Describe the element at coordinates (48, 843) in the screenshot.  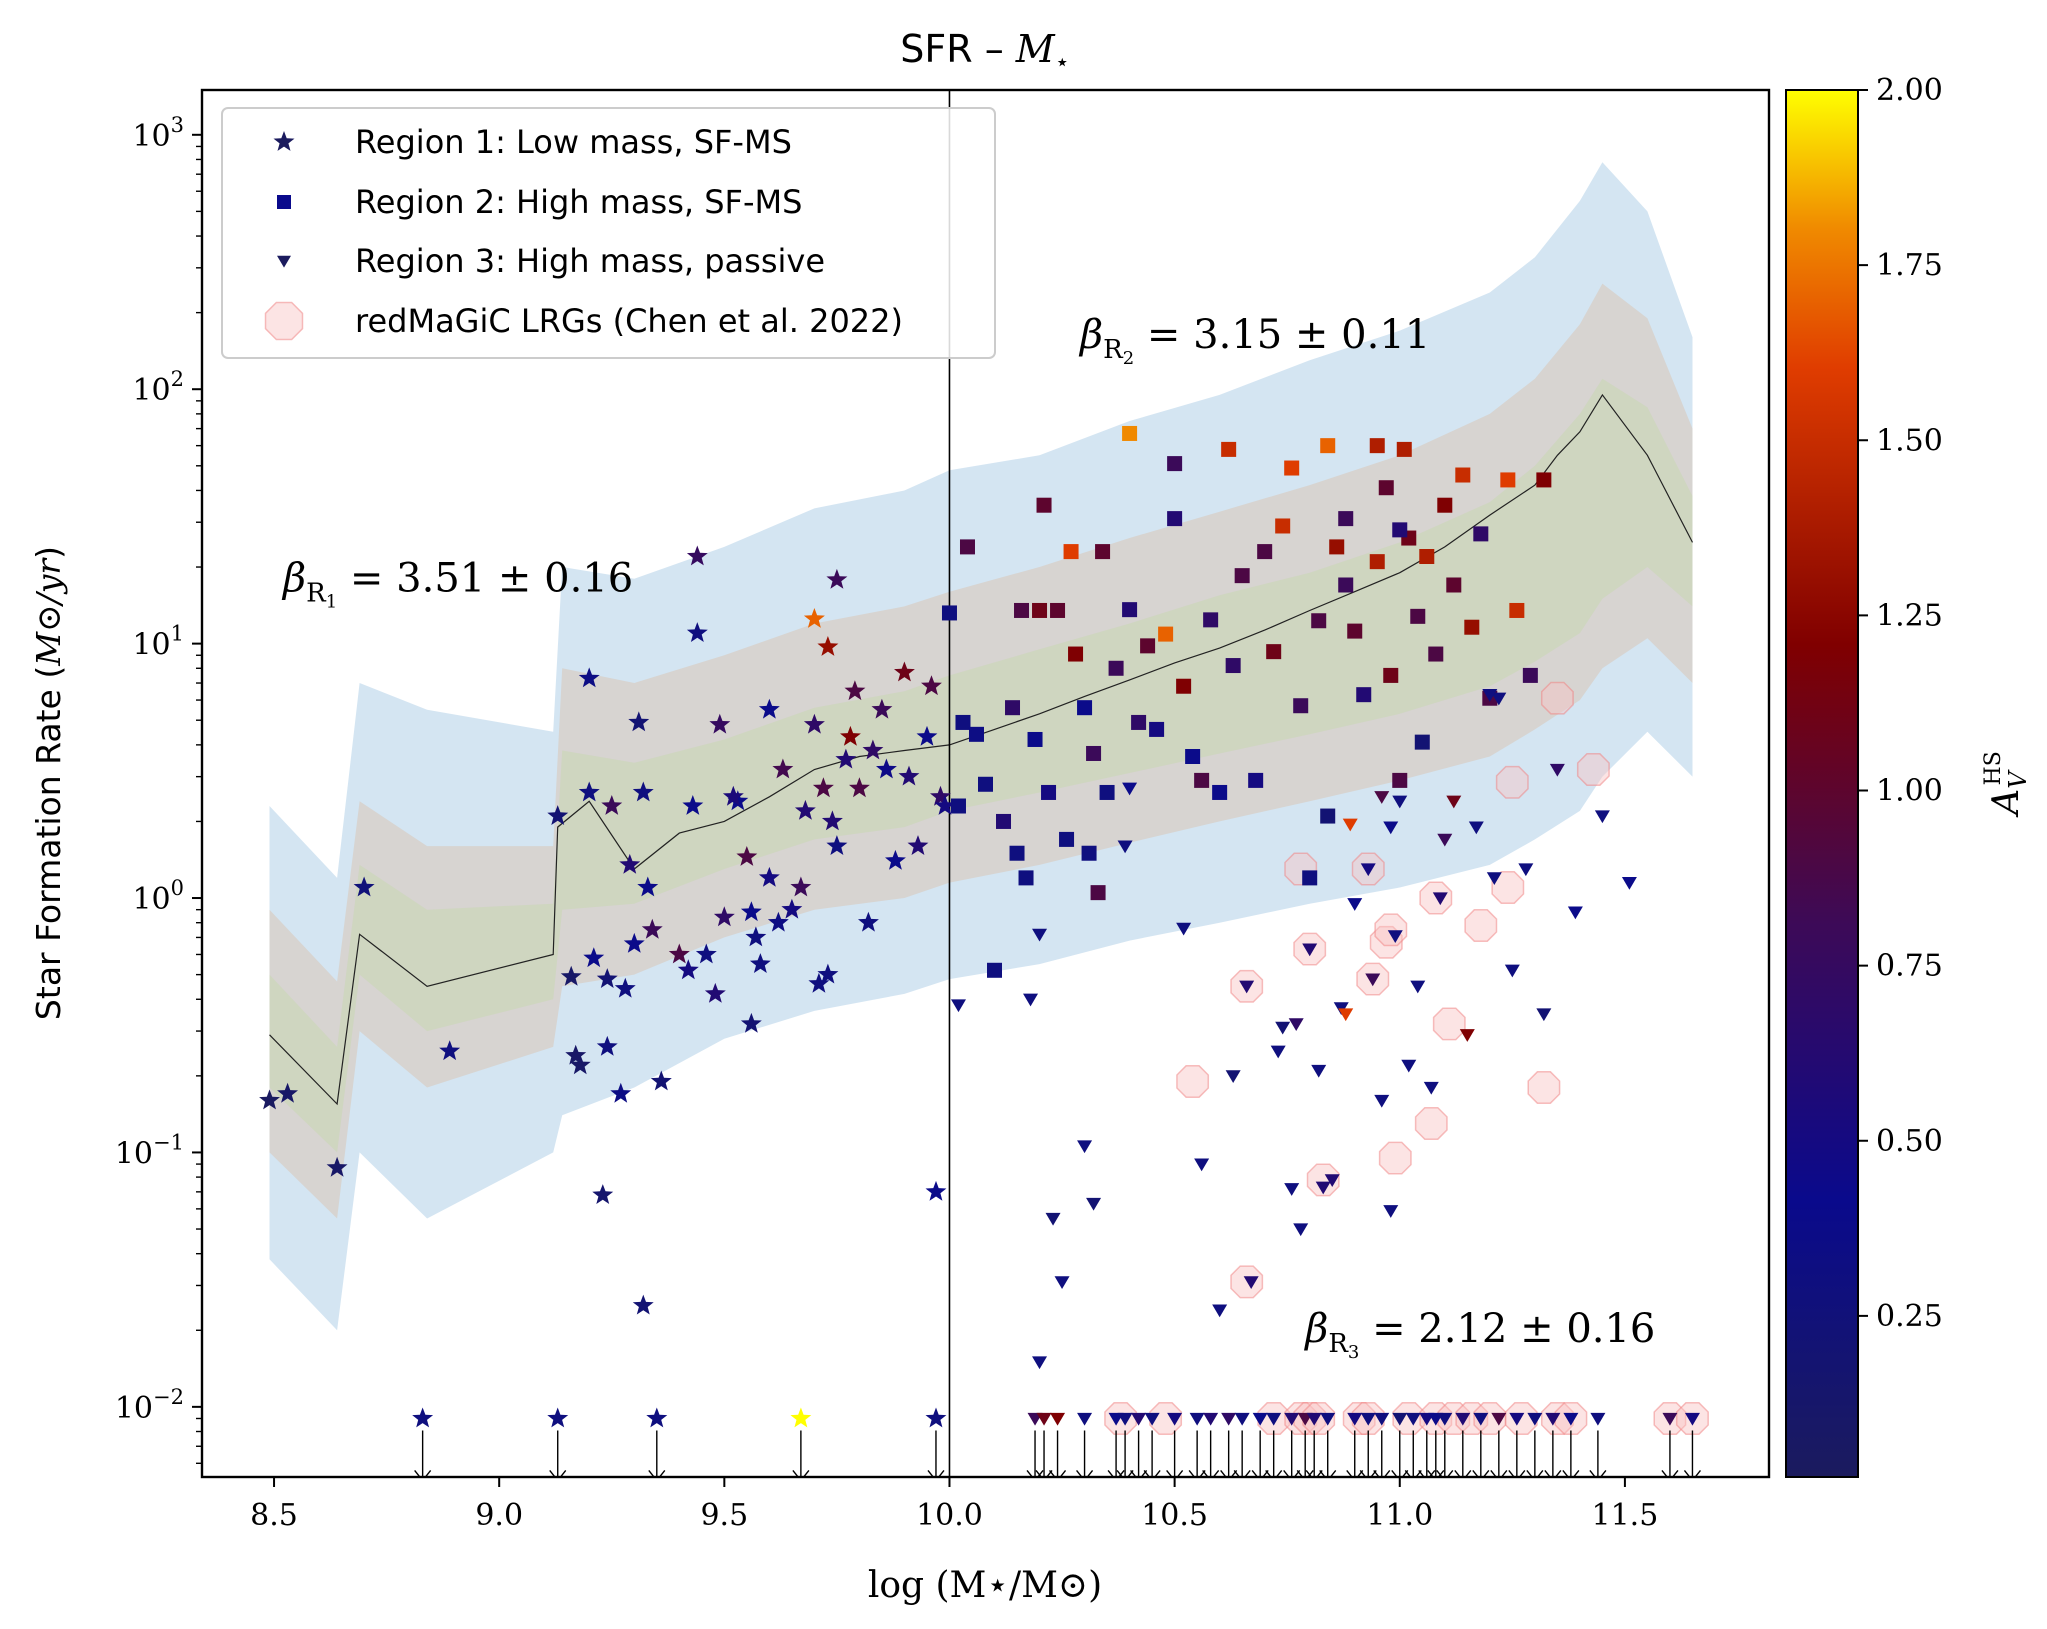
I see `y-axis-label-prefix: Star Formation Rate (` at that location.